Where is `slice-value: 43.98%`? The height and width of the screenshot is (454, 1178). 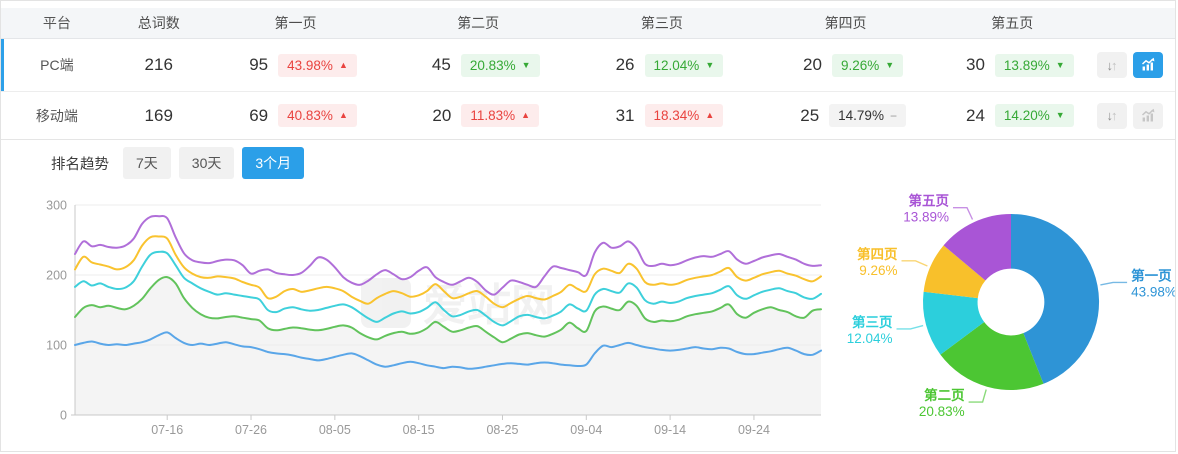
slice-value: 43.98% is located at coordinates (1153, 291).